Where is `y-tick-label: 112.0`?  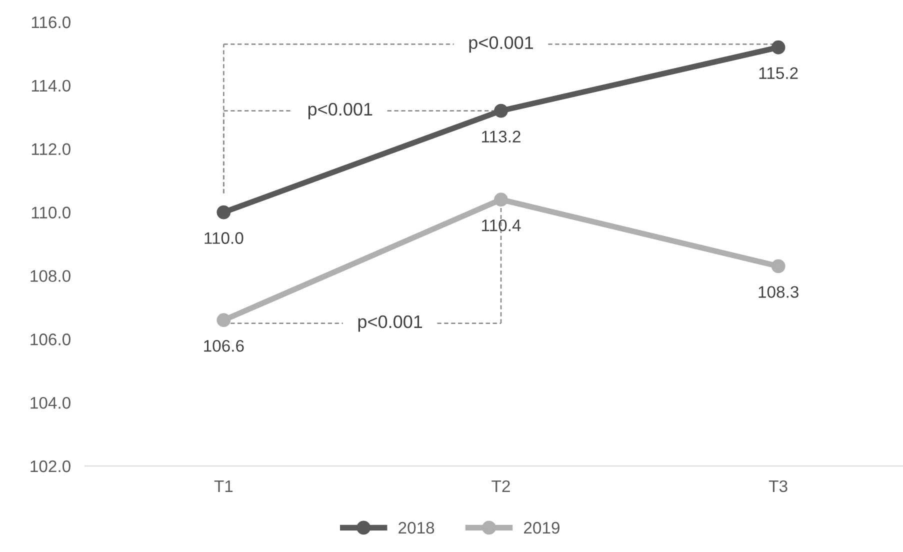
y-tick-label: 112.0 is located at coordinates (51, 149).